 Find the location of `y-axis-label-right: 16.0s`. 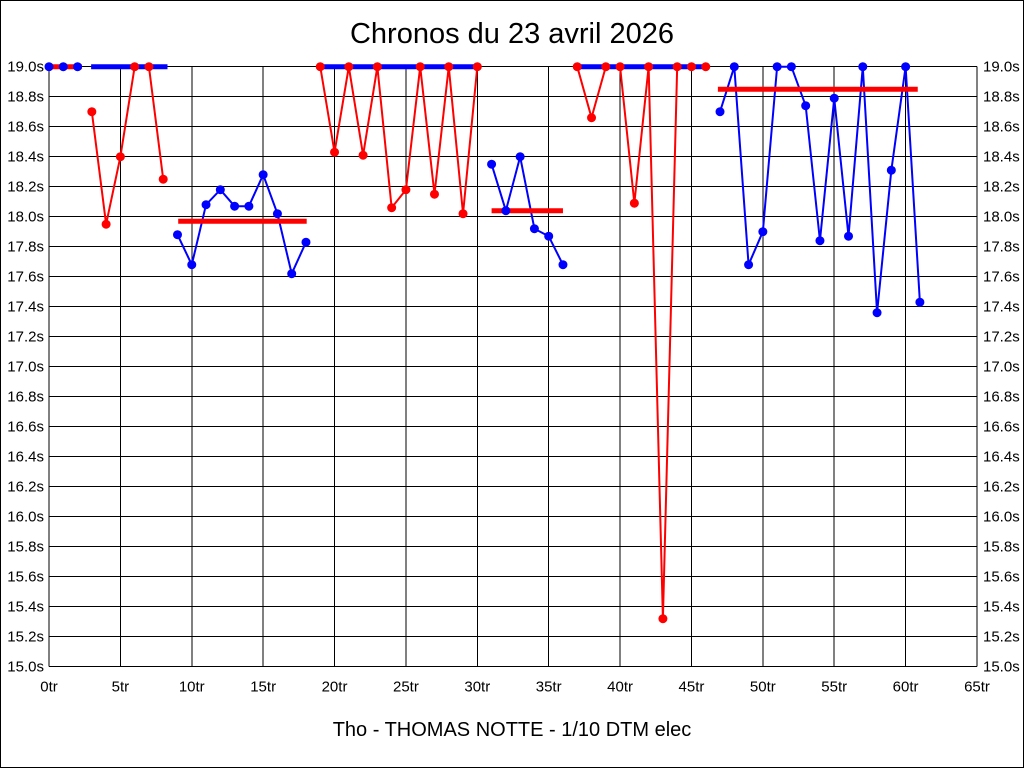

y-axis-label-right: 16.0s is located at coordinates (1001, 517).